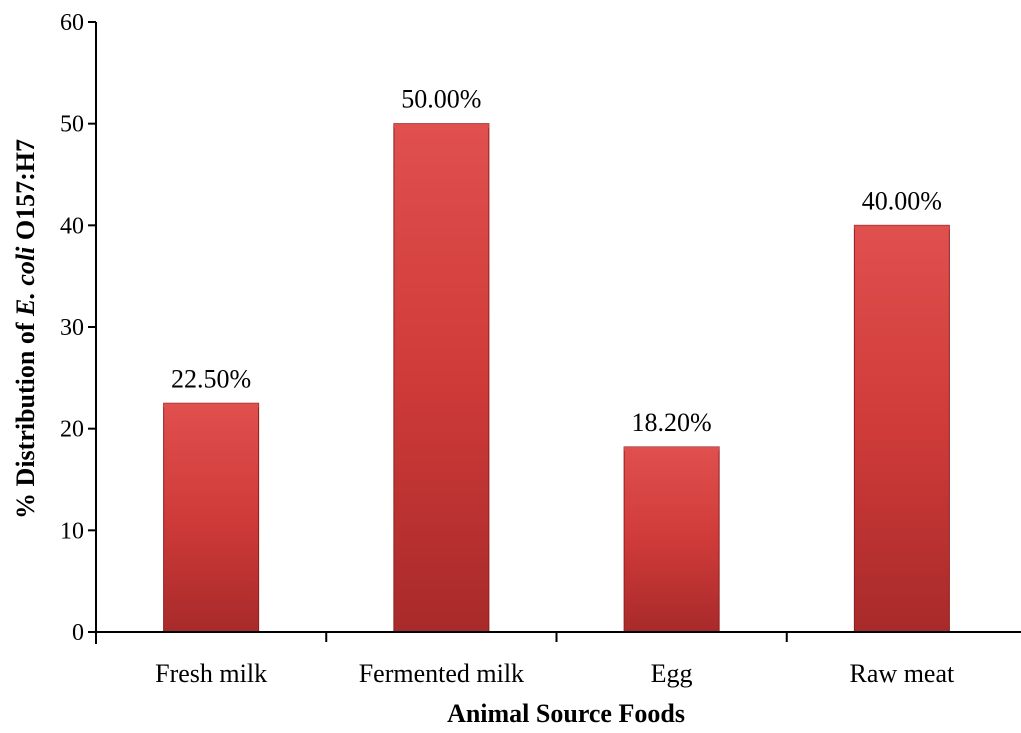 Image resolution: width=1021 pixels, height=733 pixels. I want to click on y-tick-label: 0, so click(78, 633).